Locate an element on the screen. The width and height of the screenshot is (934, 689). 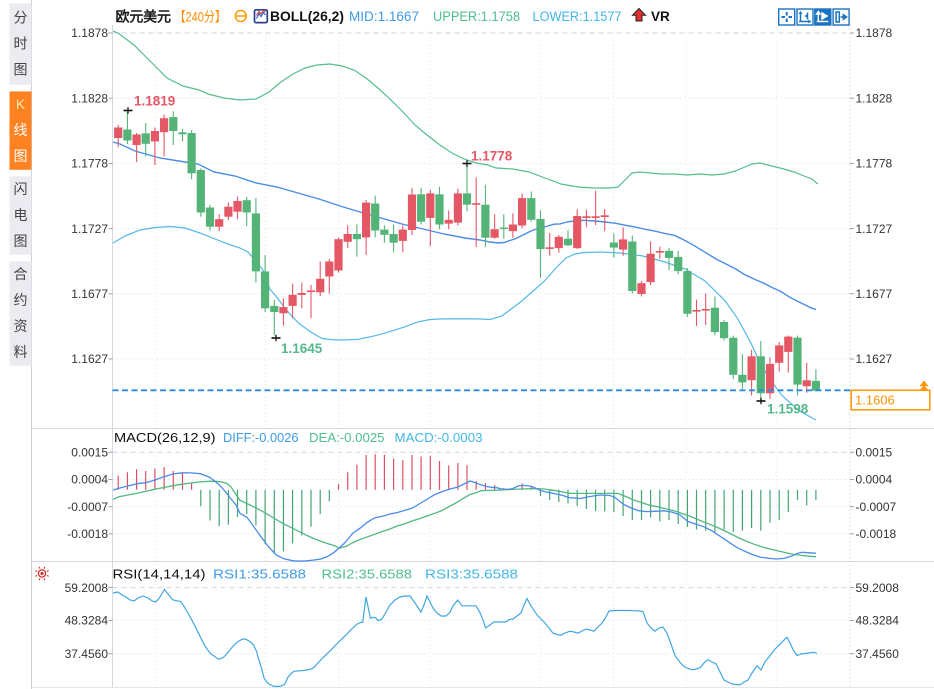
svg-text: 1.1645 is located at coordinates (302, 348).